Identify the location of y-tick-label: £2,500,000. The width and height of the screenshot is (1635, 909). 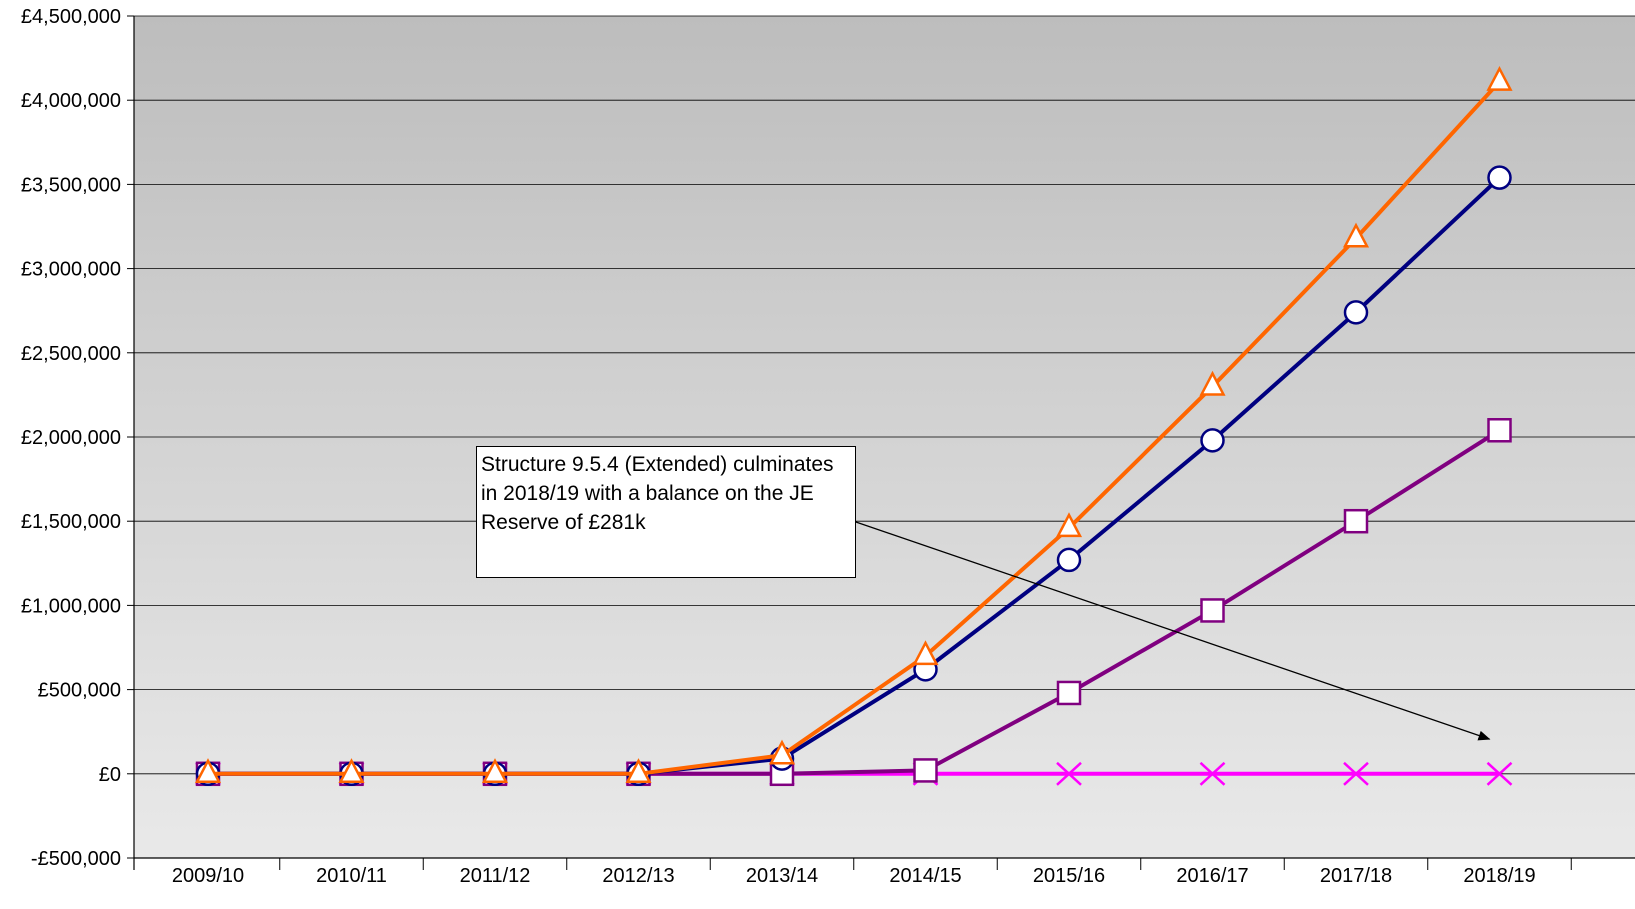
(71, 354).